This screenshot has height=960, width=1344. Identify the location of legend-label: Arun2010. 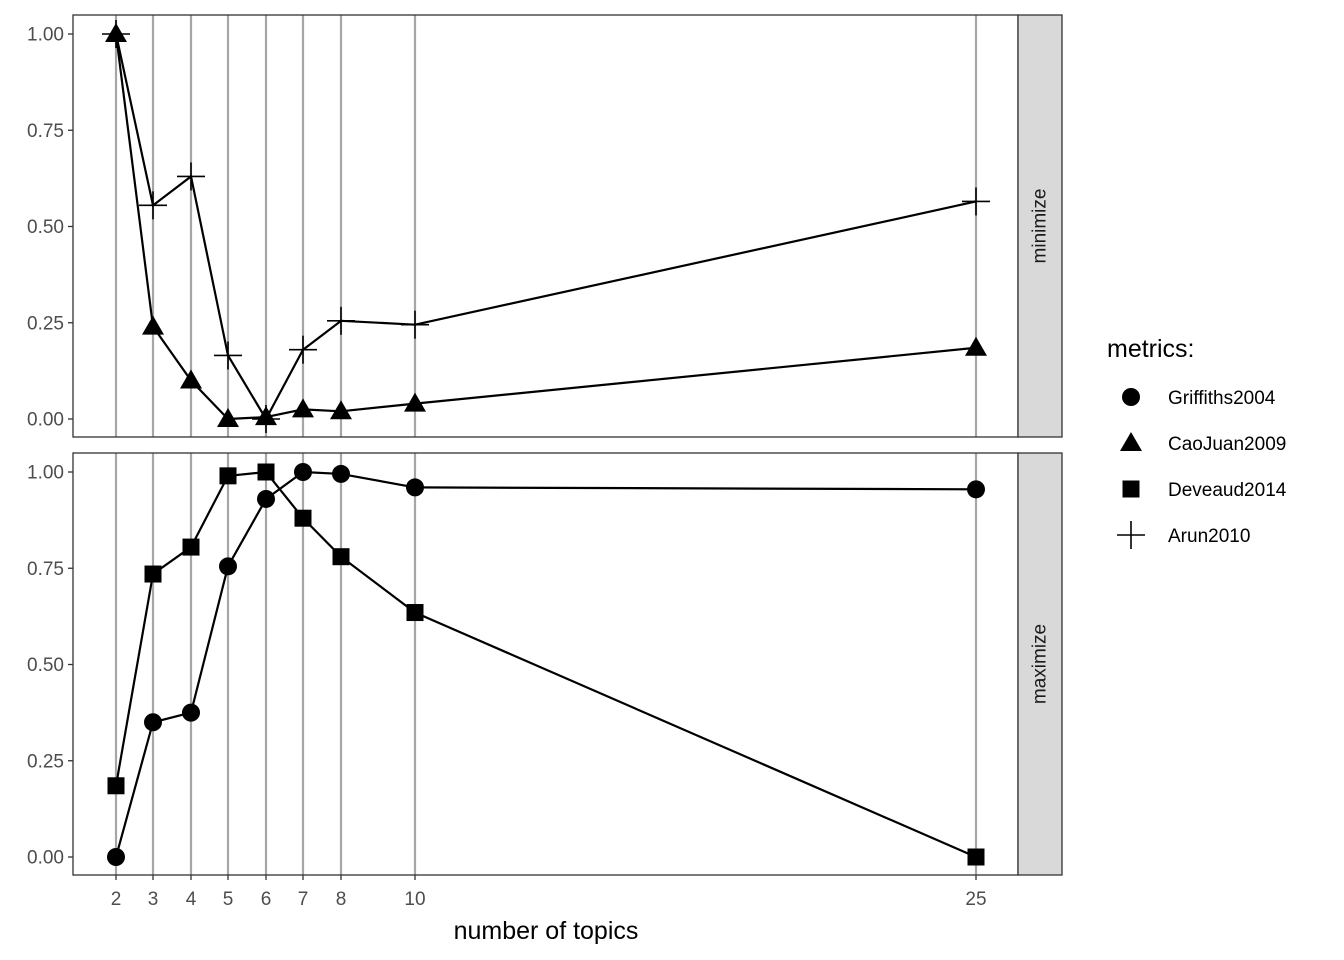
(1209, 536).